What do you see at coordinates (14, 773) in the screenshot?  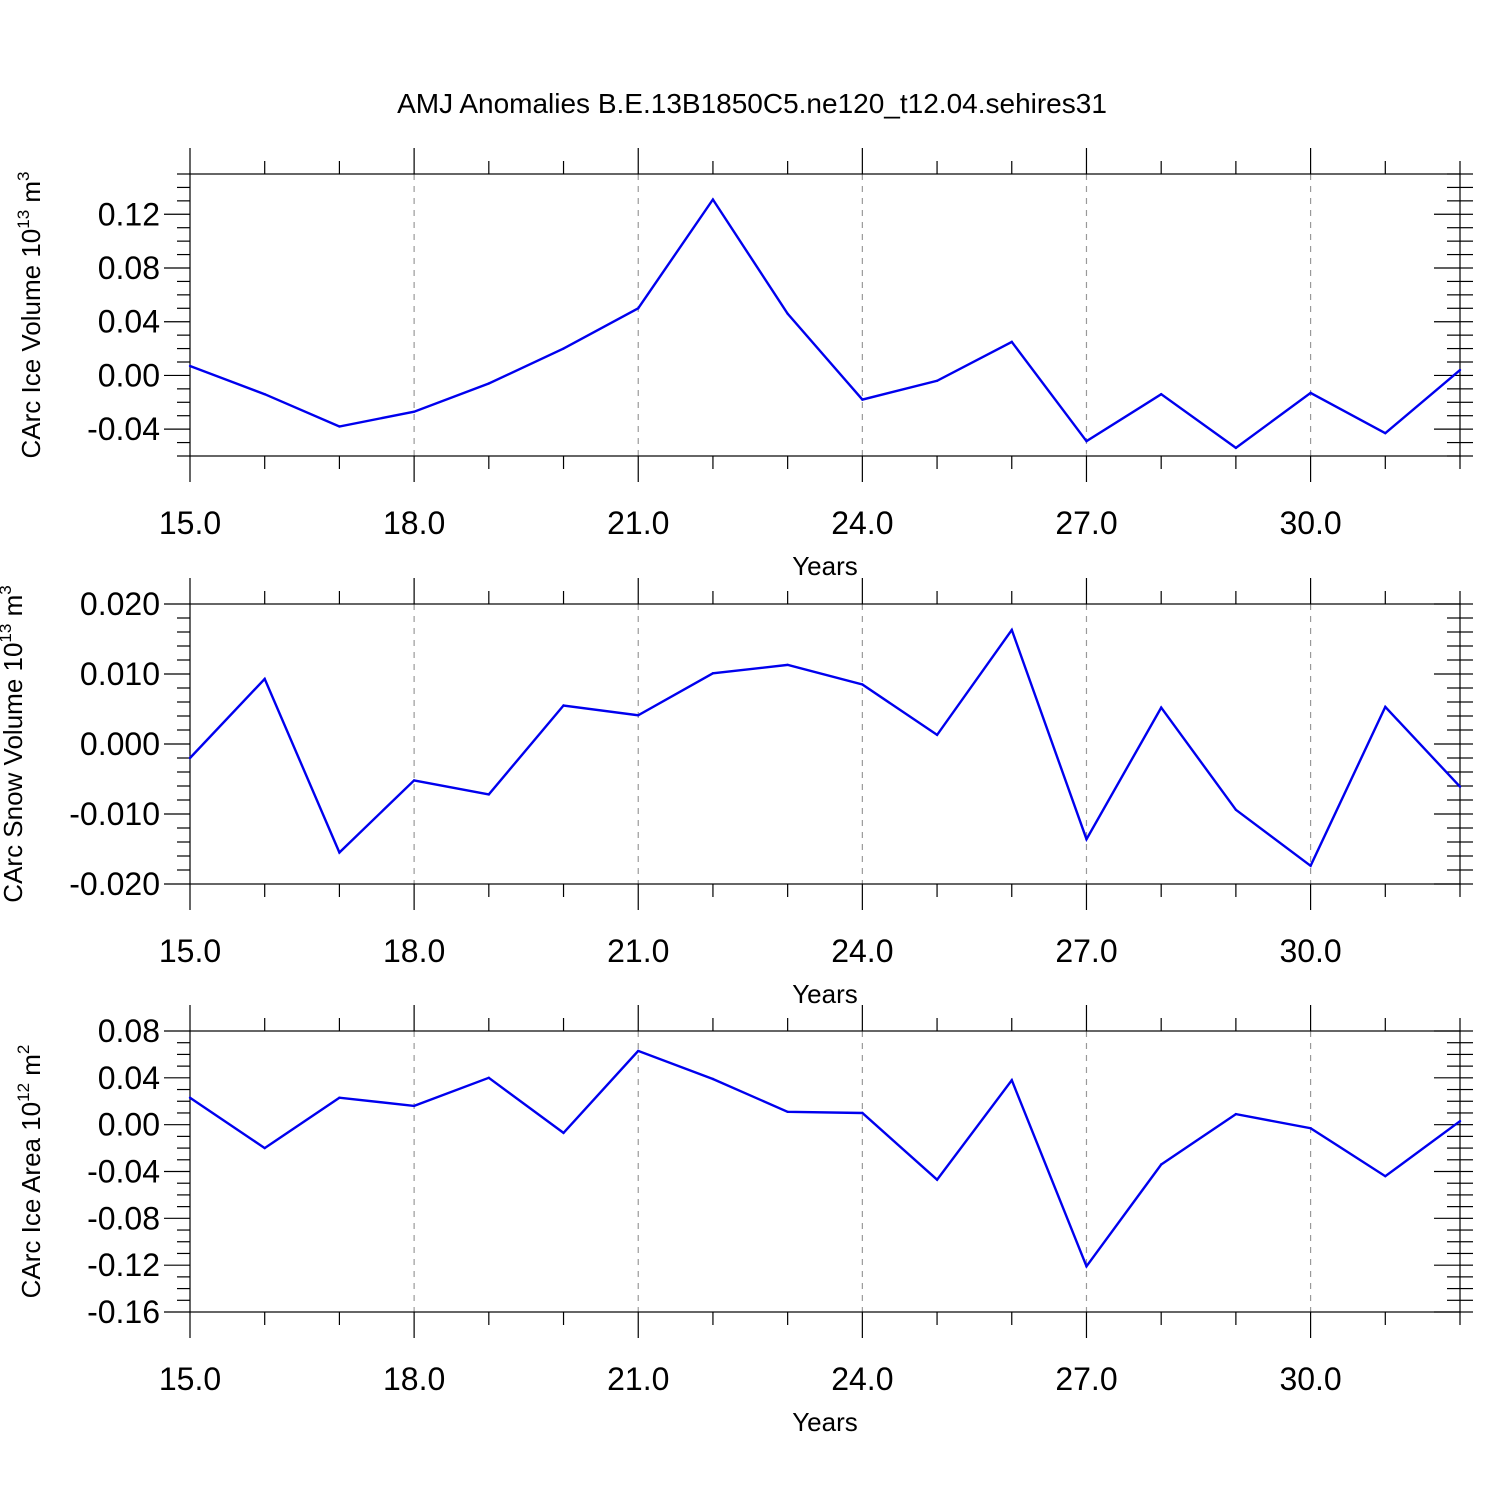 I see `y-axis-label-base: CArc Snow Volume 10` at bounding box center [14, 773].